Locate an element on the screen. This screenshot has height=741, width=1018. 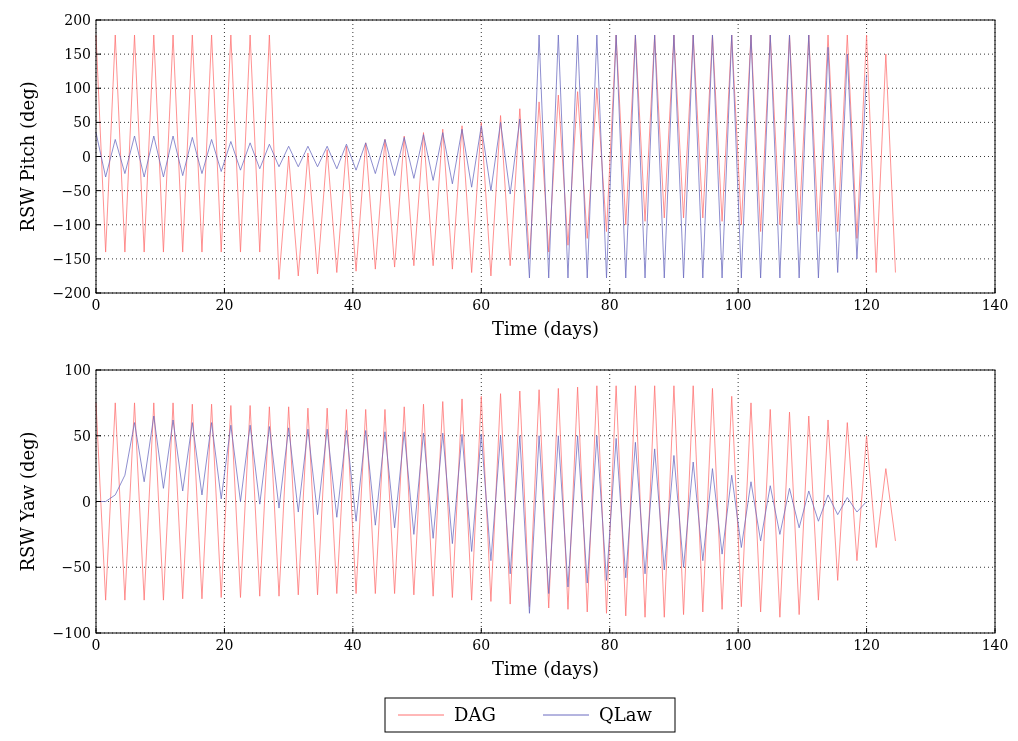
y-tick-label: 150 is located at coordinates (77, 54).